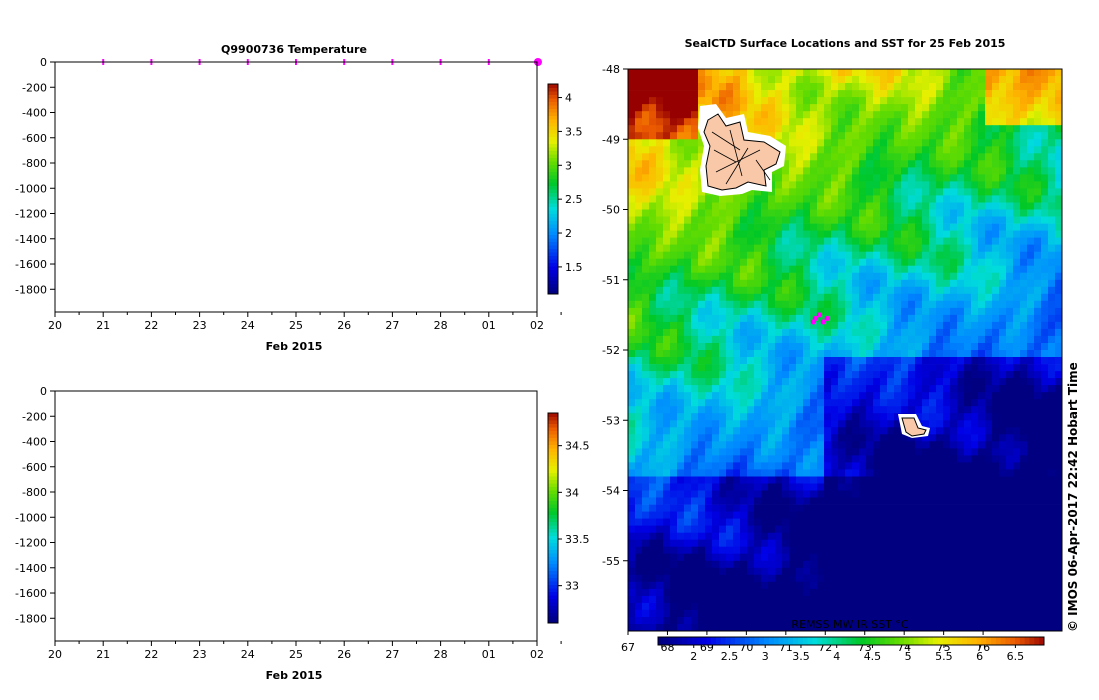 The height and width of the screenshot is (700, 1099). Describe the element at coordinates (305, 651) in the screenshot. I see `salinity-x-axis: 20 21 22 23 24 25 26 27 28 01 02` at that location.